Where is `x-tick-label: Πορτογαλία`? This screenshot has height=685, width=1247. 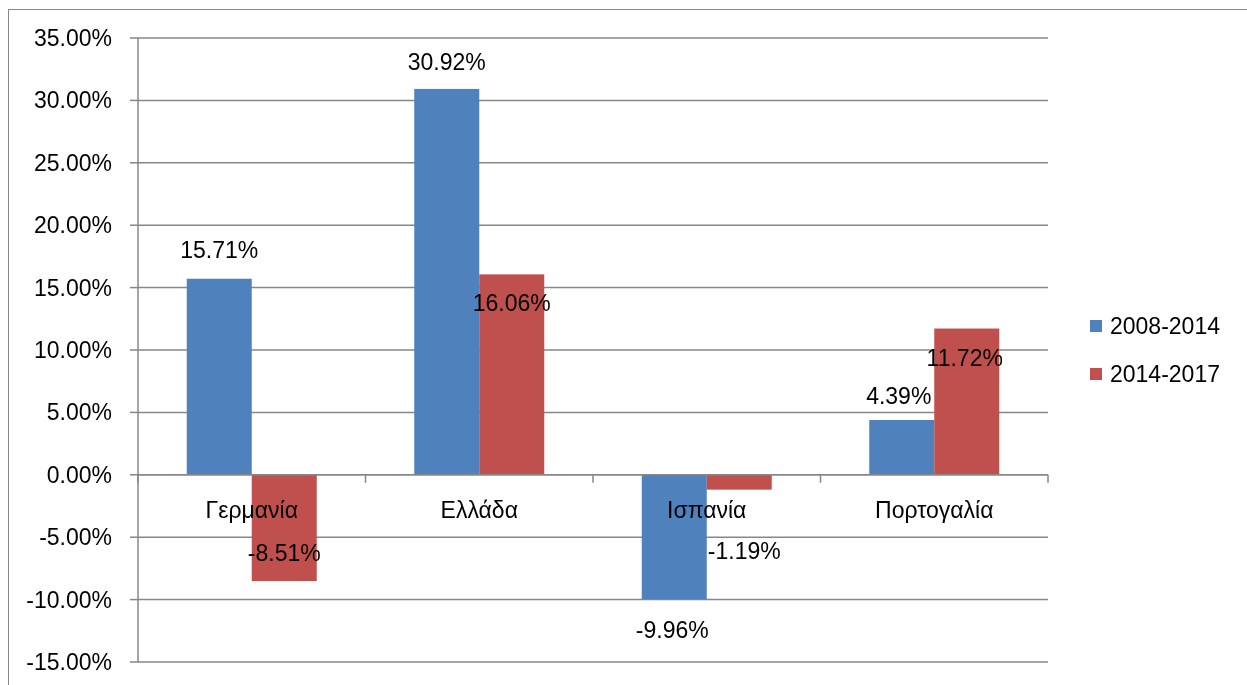
x-tick-label: Πορτογαλία is located at coordinates (934, 509).